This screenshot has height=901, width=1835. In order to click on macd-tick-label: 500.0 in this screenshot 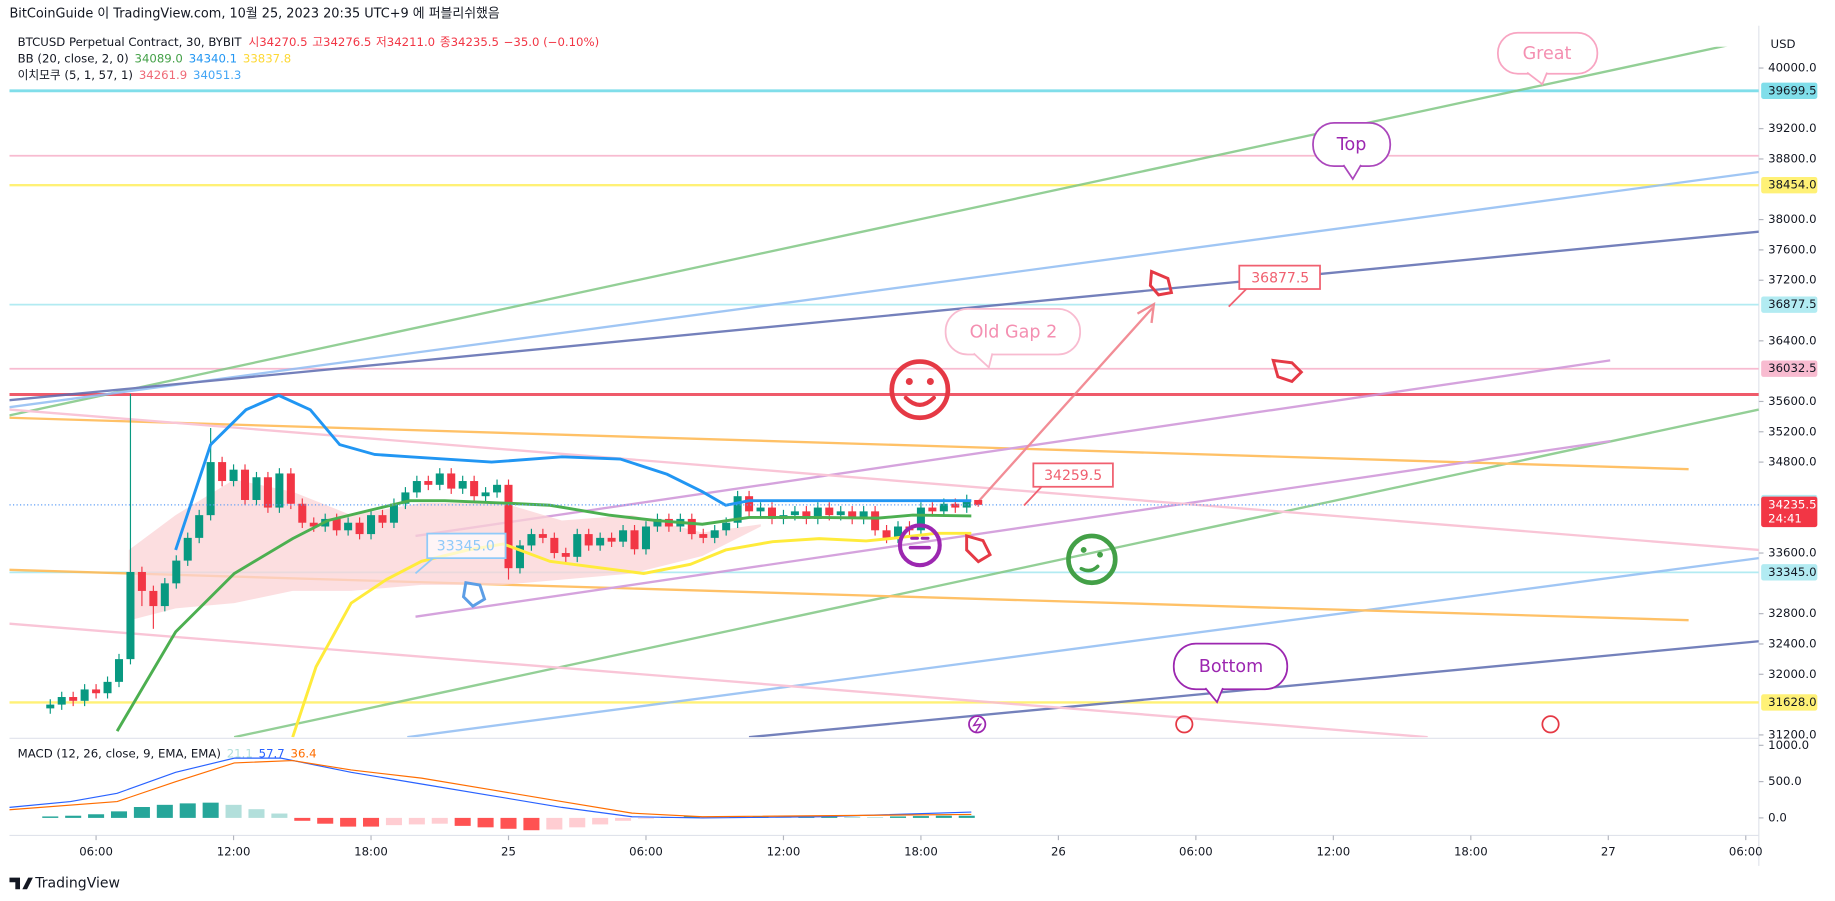, I will do `click(1784, 781)`.